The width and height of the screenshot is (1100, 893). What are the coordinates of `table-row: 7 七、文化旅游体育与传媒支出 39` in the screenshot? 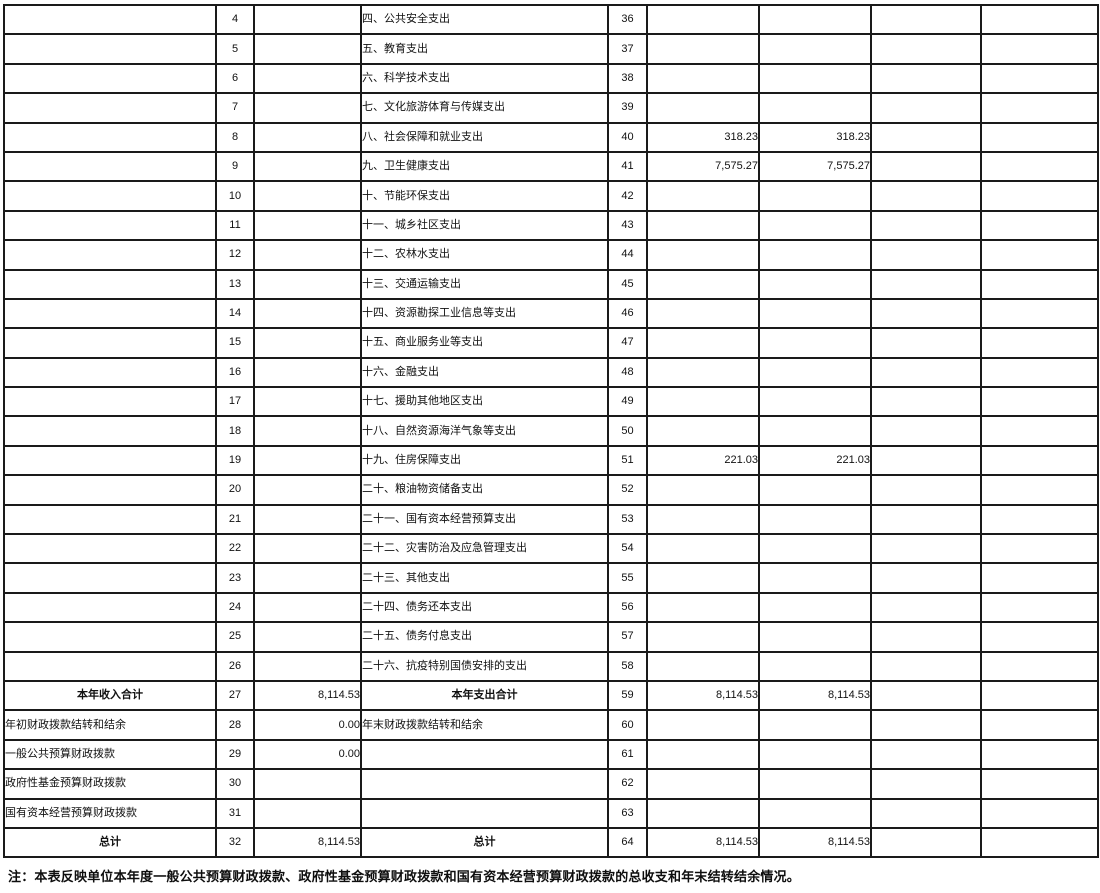 It's located at (551, 108).